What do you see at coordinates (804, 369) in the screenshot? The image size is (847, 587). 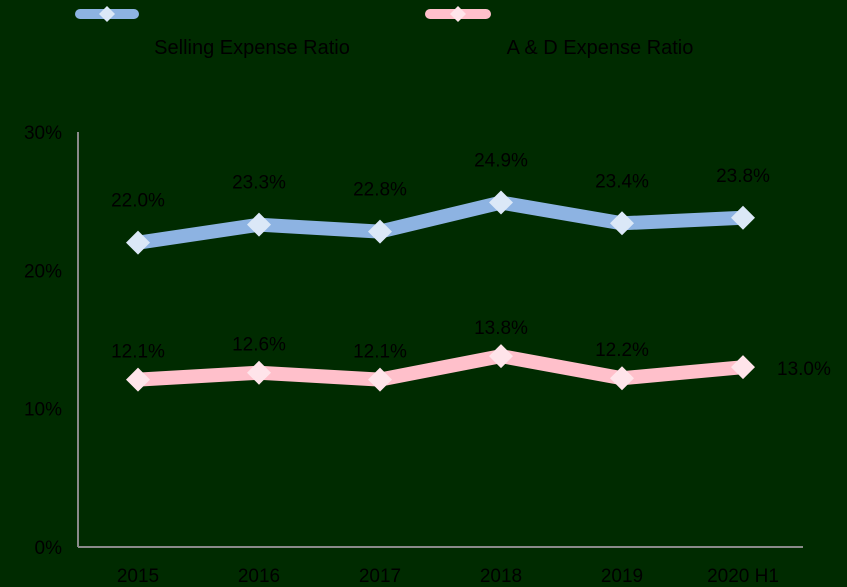 I see `data-label: 13.0%` at bounding box center [804, 369].